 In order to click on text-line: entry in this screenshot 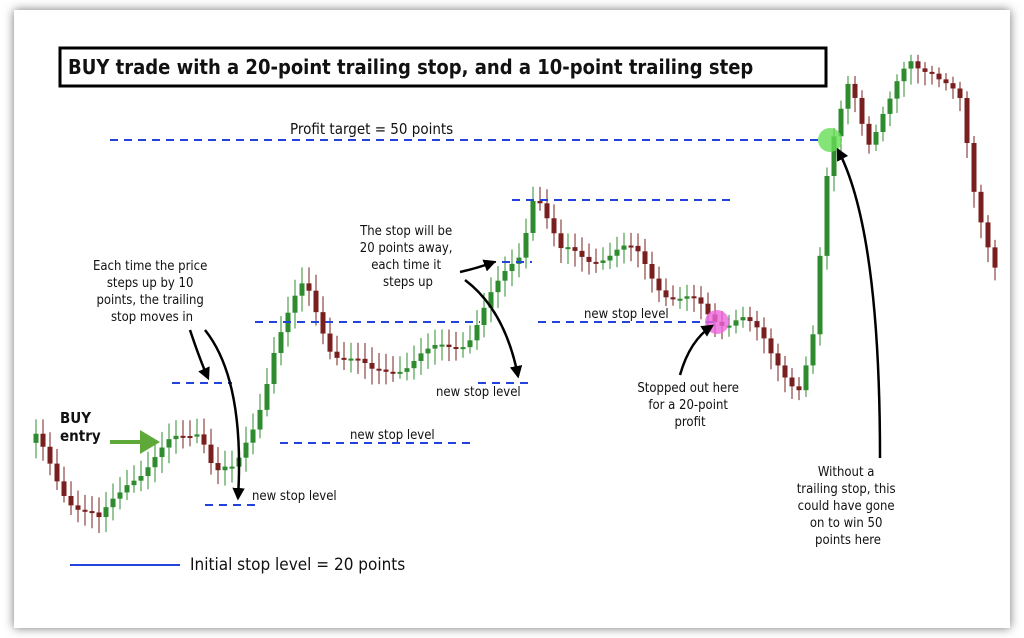, I will do `click(80, 436)`.